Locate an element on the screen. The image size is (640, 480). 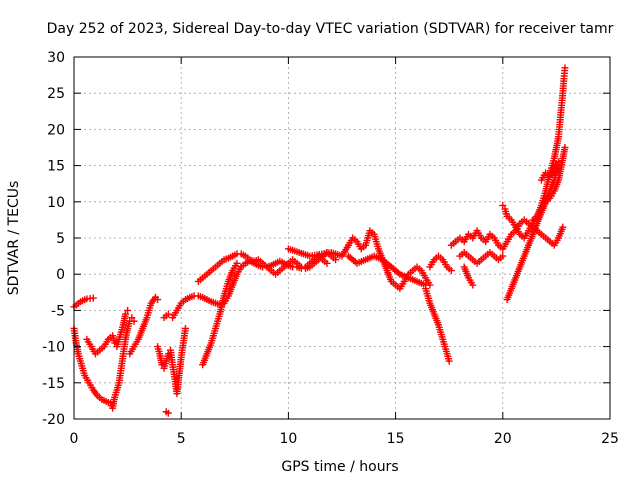
series-tamr_a is located at coordinates (83, 302).